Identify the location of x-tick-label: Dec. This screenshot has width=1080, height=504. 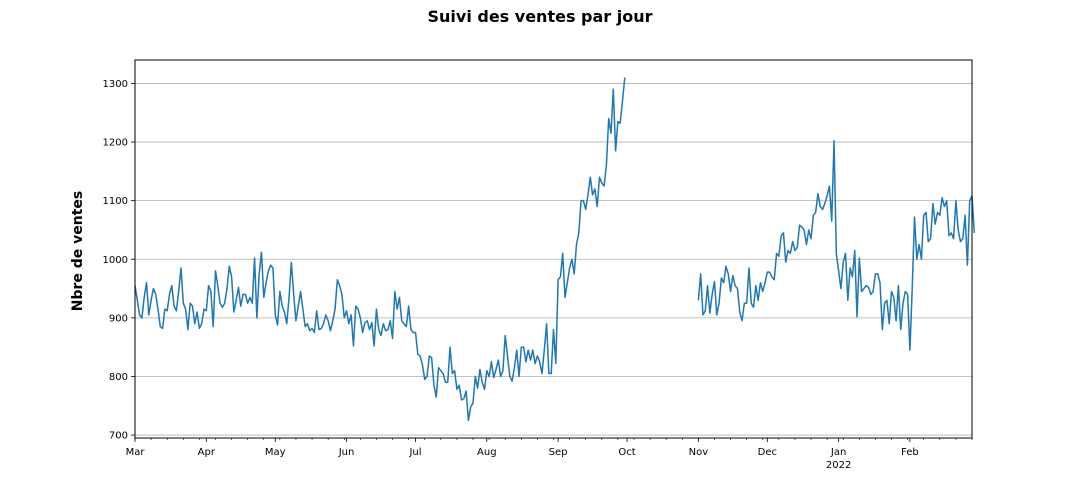
(767, 452).